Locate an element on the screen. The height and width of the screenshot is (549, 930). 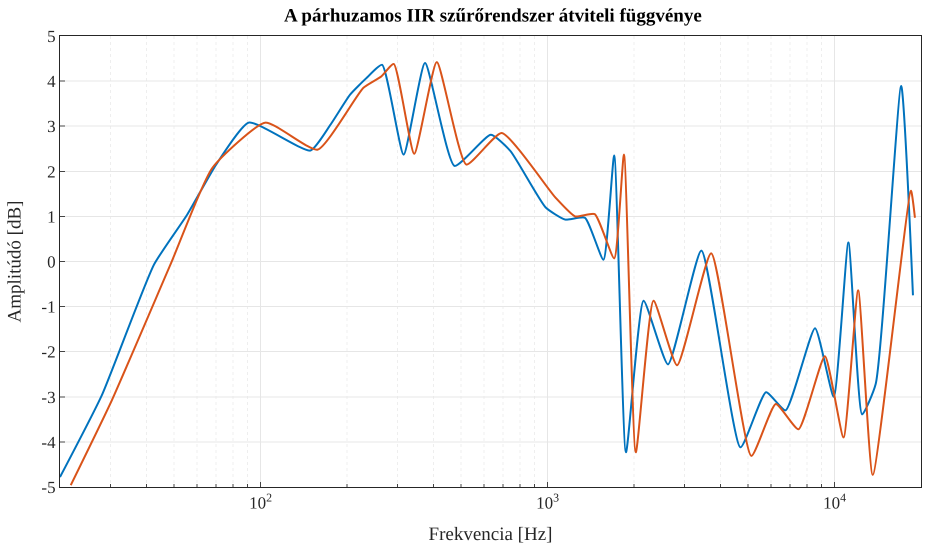
x-axis-title: Frekvencia [Hz] is located at coordinates (490, 535).